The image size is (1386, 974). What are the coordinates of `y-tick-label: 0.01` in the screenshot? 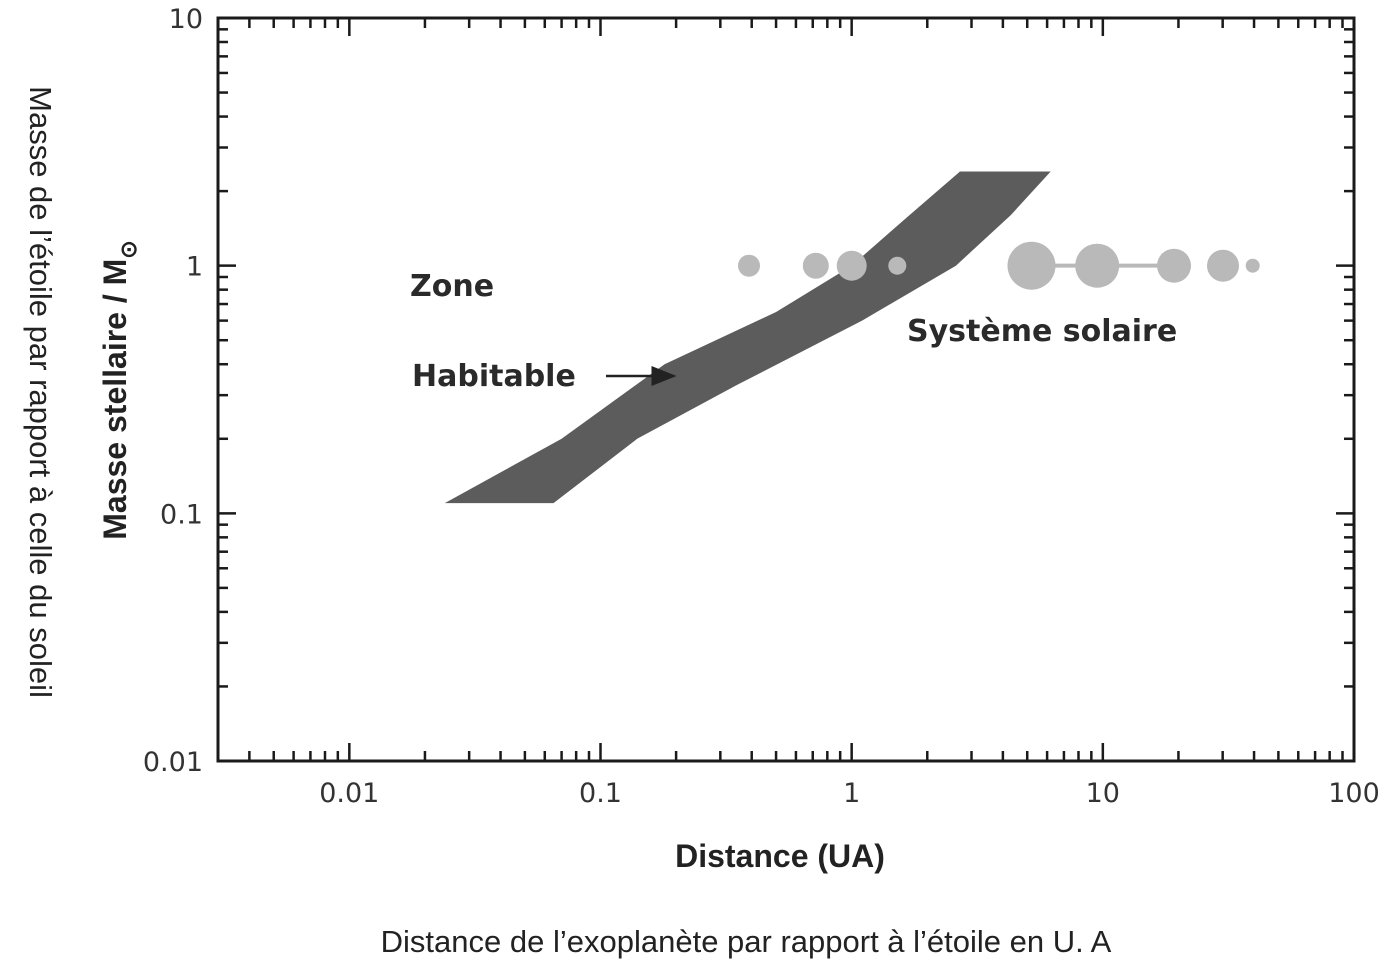 It's located at (173, 762).